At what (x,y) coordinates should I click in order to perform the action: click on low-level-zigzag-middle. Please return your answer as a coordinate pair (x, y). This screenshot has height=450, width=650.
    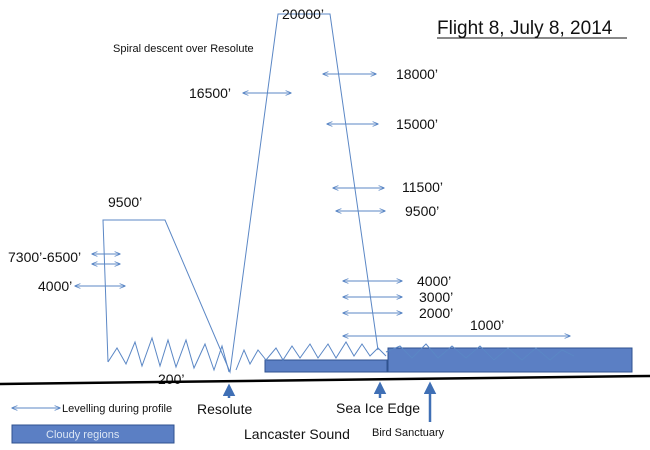
    Looking at the image, I should click on (311, 356).